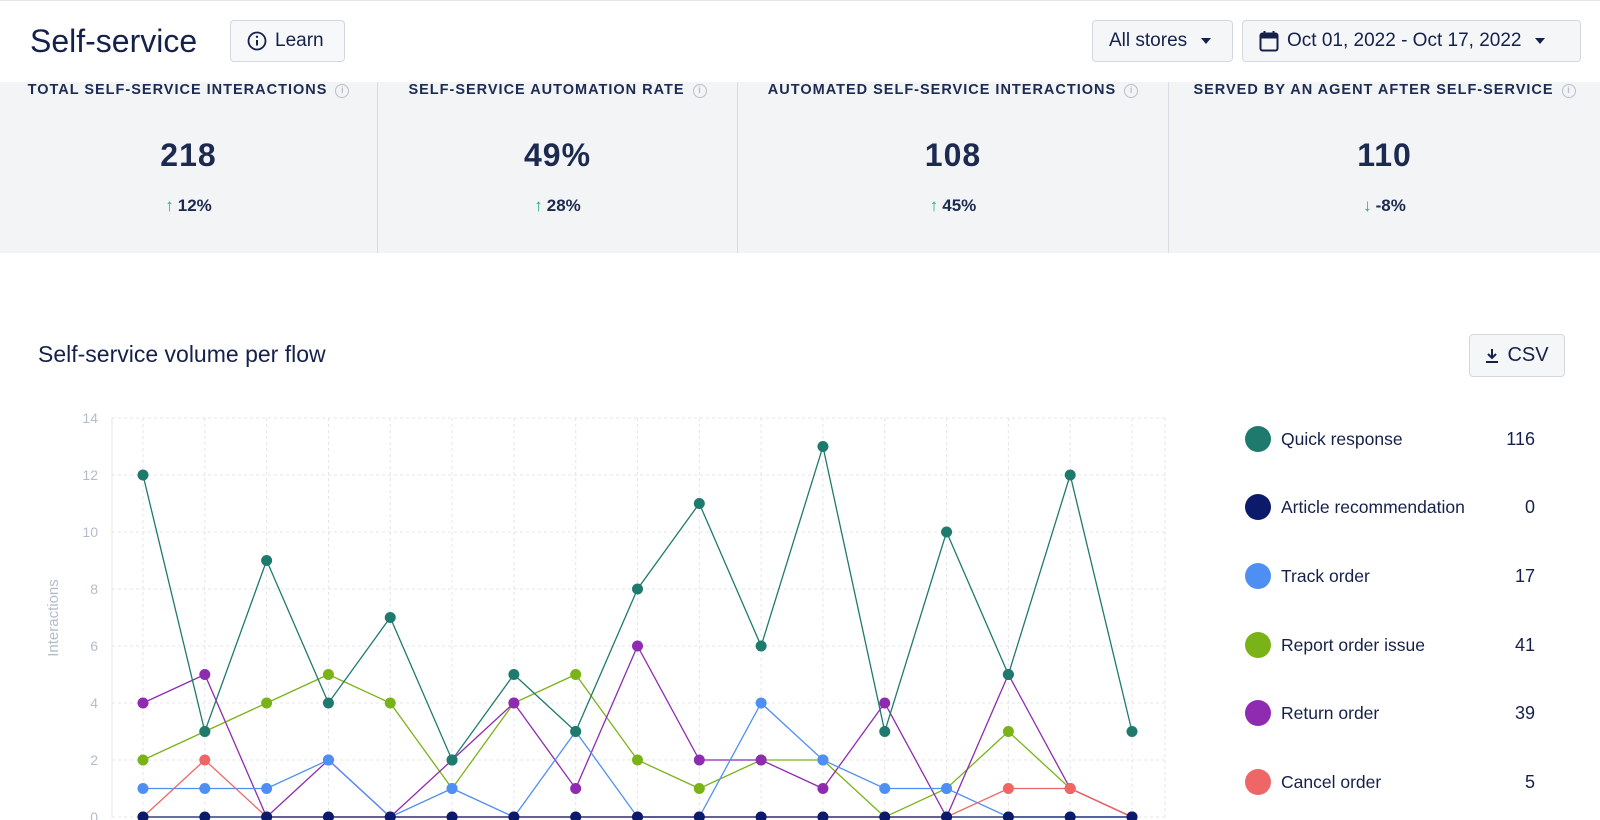 The image size is (1600, 820). What do you see at coordinates (1390, 439) in the screenshot?
I see `legend-item-quick-response: Quick response 116` at bounding box center [1390, 439].